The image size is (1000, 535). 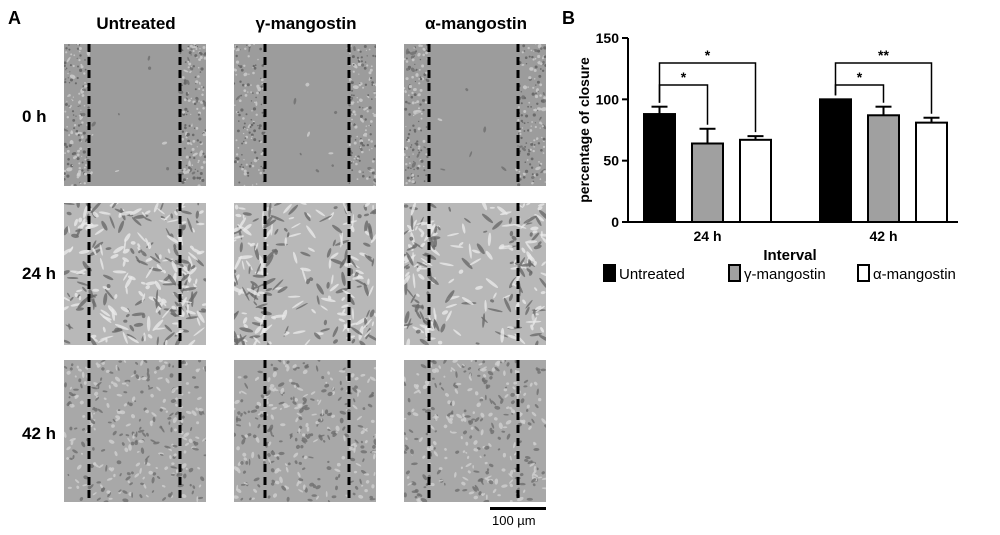 I want to click on legend-label-2: α-mangostin, so click(x=914, y=274).